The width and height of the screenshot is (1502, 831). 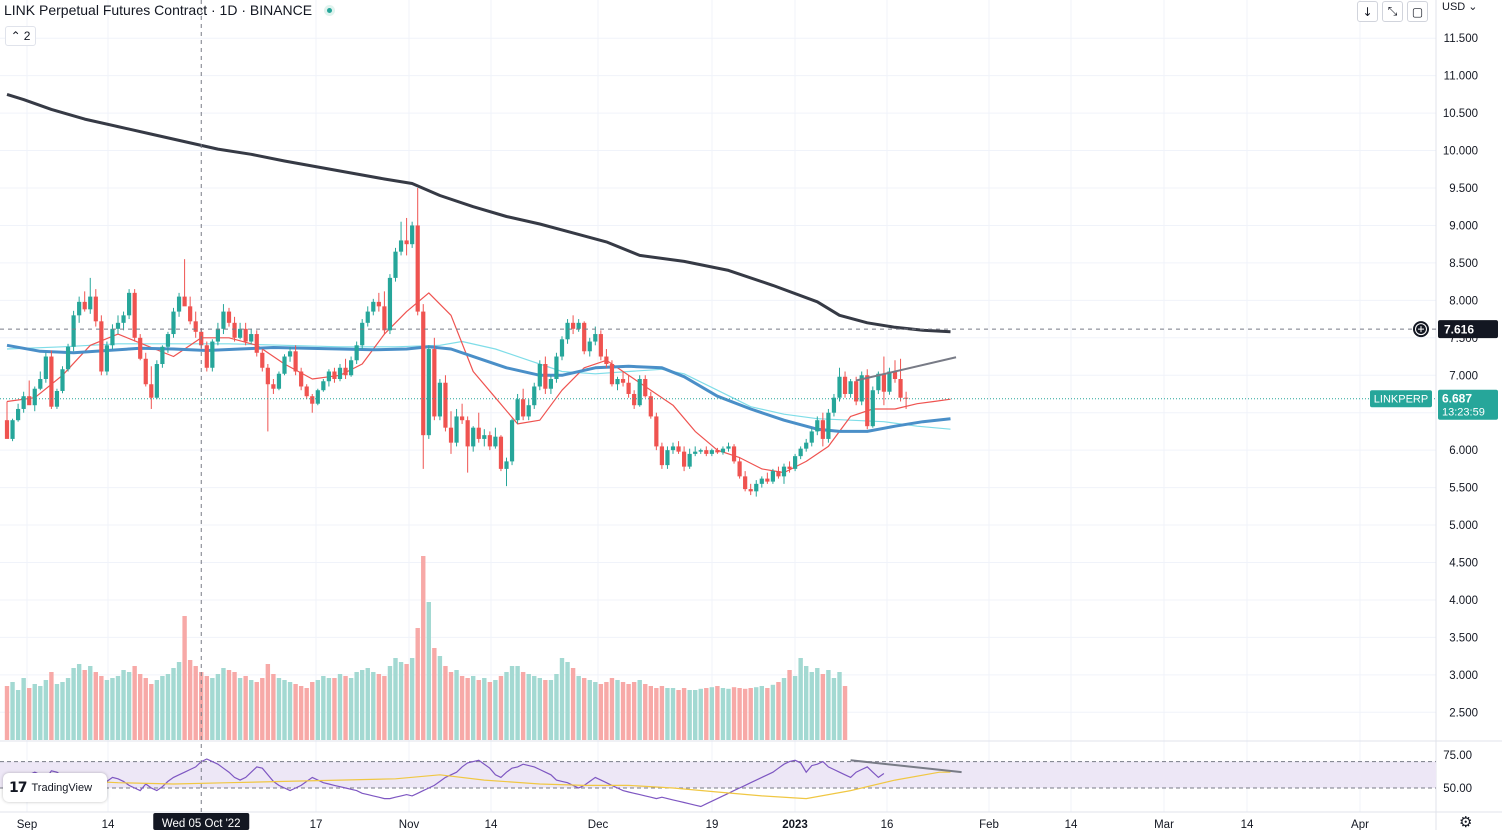 I want to click on crosshair-date-label-bg, so click(x=201, y=821).